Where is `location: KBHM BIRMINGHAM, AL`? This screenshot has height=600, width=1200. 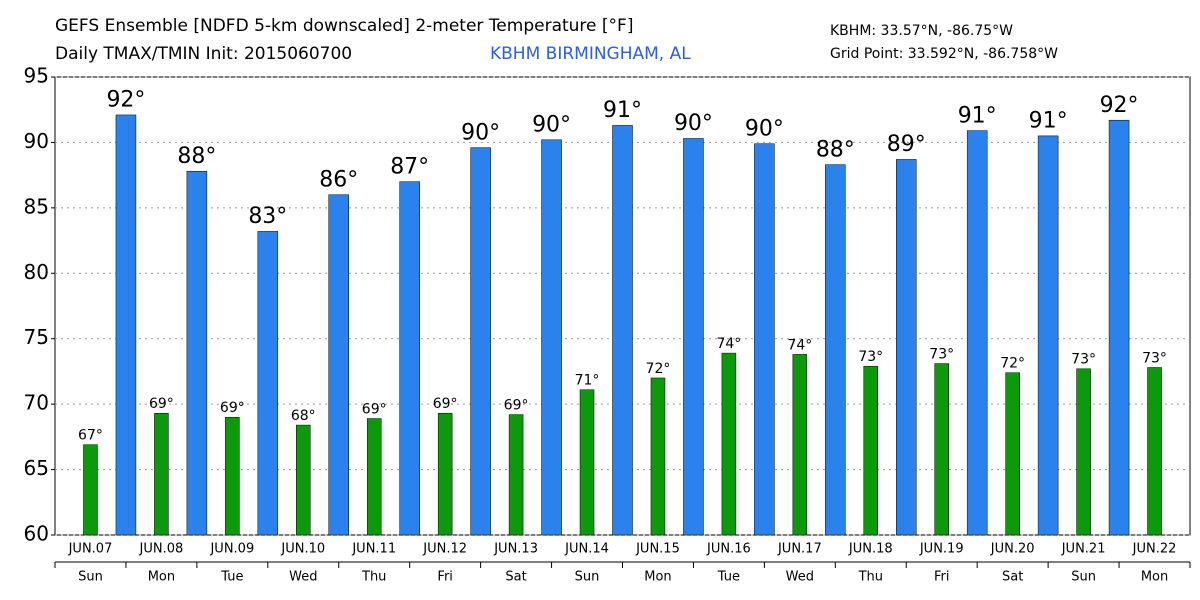 location: KBHM BIRMINGHAM, AL is located at coordinates (590, 54).